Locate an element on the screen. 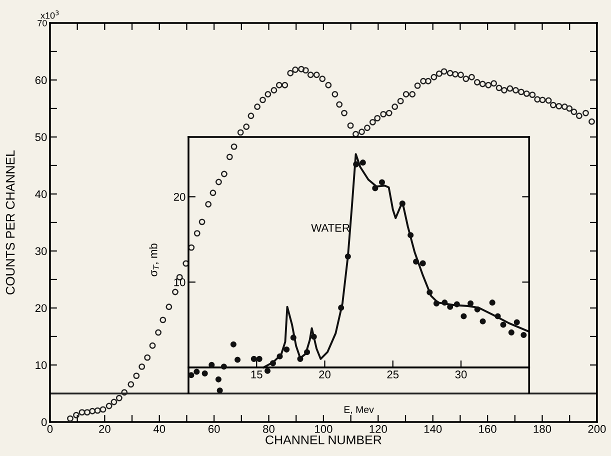 This screenshot has height=456, width=611. x-tick-label: 0 is located at coordinates (50, 429).